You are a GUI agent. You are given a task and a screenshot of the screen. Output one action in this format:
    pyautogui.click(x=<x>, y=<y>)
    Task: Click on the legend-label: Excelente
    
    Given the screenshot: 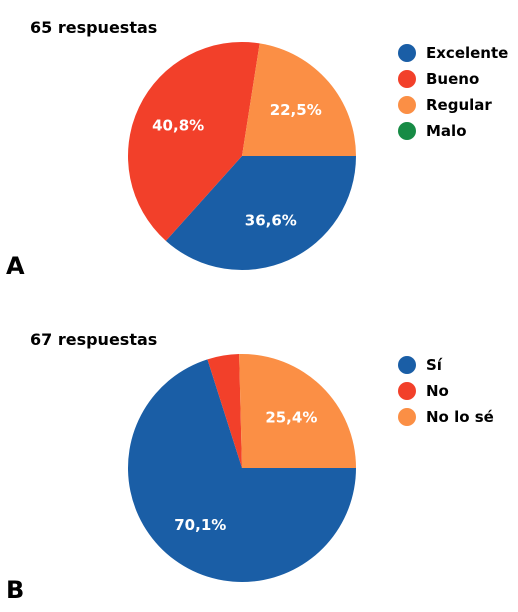 What is the action you would take?
    pyautogui.click(x=467, y=53)
    